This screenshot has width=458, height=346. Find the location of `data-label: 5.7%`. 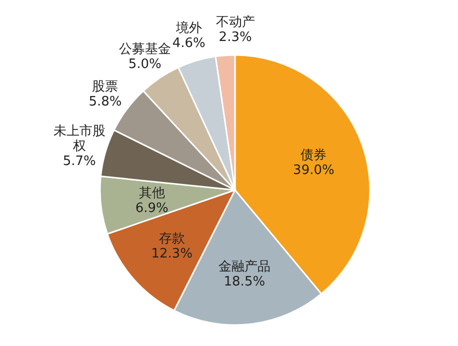

data-label: 5.7% is located at coordinates (79, 162).